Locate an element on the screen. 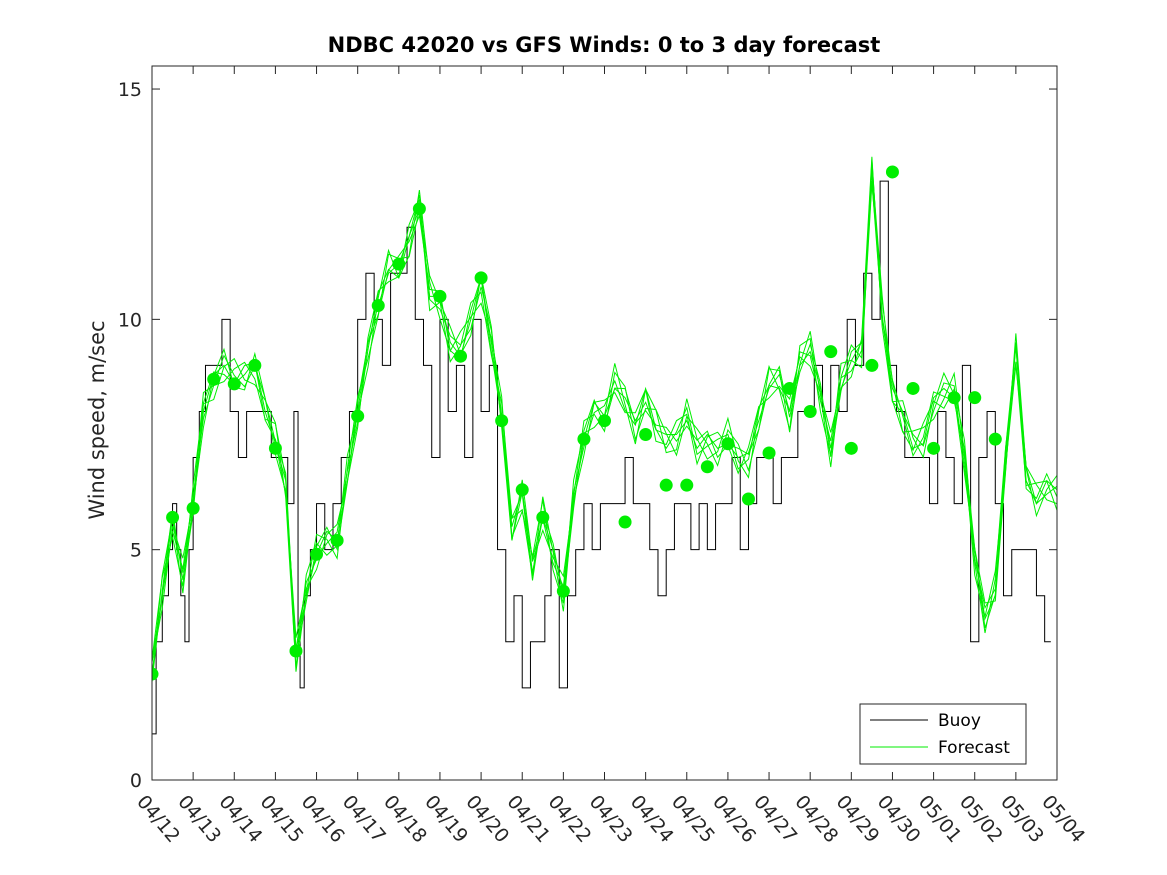  legend-label-buoy: Buoy is located at coordinates (959, 721).